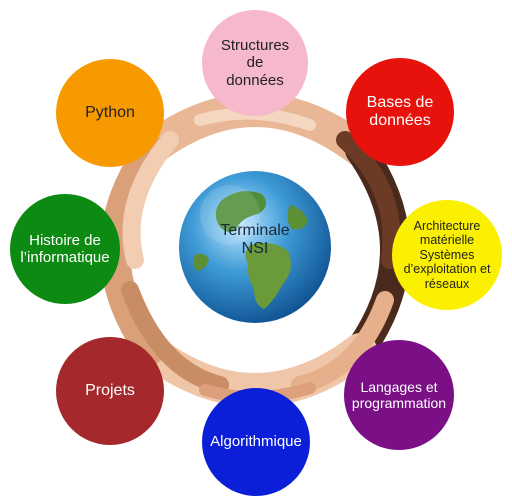  I want to click on topic-python-label: Python, so click(110, 112).